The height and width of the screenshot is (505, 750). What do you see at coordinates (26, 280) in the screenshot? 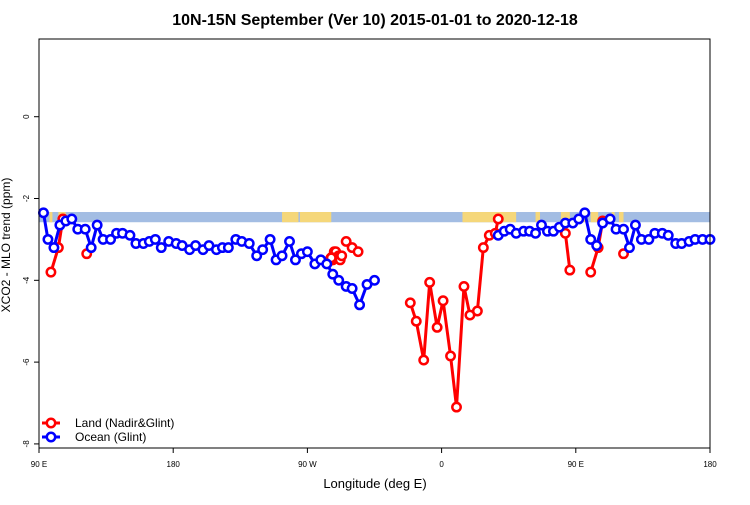
I see `y-tick-label: -4` at bounding box center [26, 280].